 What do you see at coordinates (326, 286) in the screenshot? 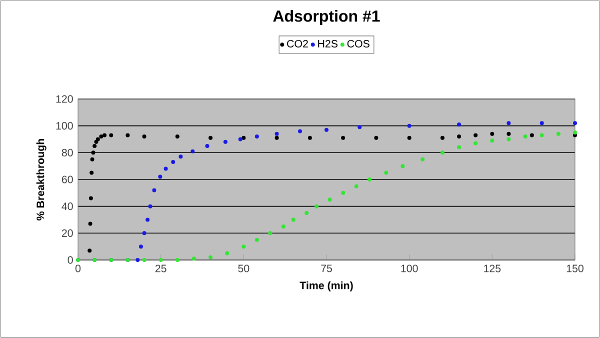
I see `x-axis-title: Time (min)` at bounding box center [326, 286].